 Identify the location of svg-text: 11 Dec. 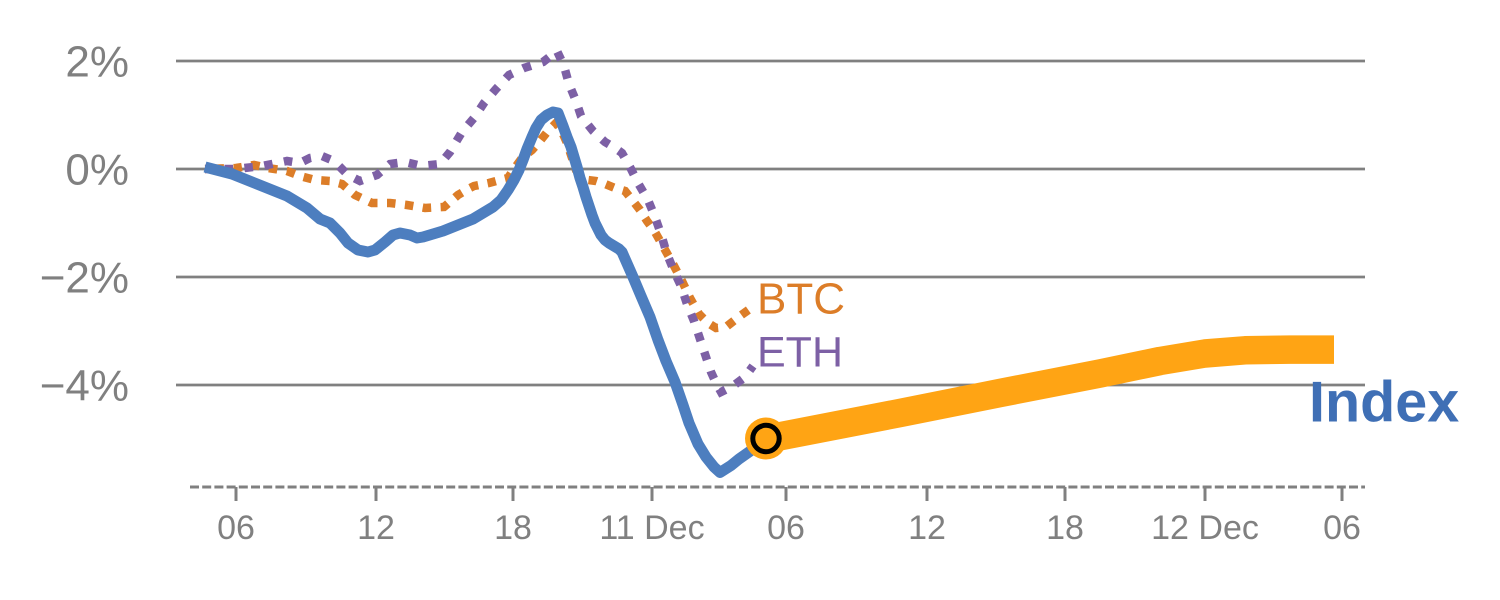
(651, 528).